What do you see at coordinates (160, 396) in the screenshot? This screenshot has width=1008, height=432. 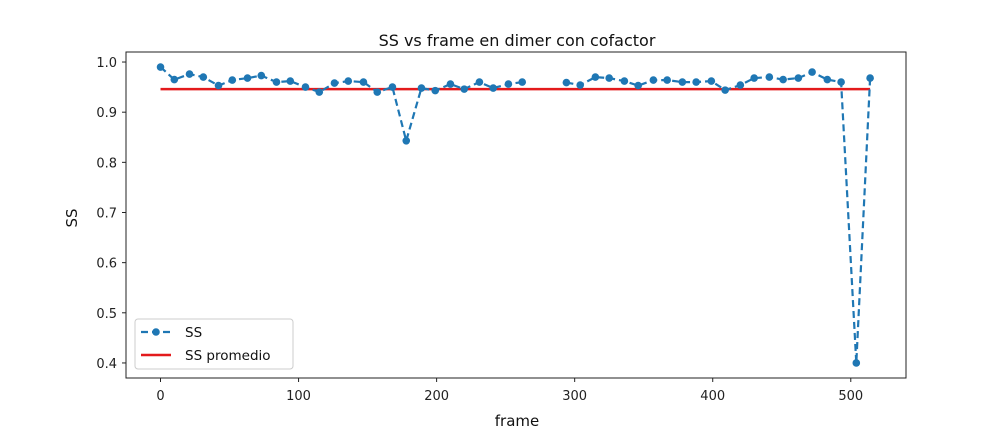 I see `x-tick-label: 0` at bounding box center [160, 396].